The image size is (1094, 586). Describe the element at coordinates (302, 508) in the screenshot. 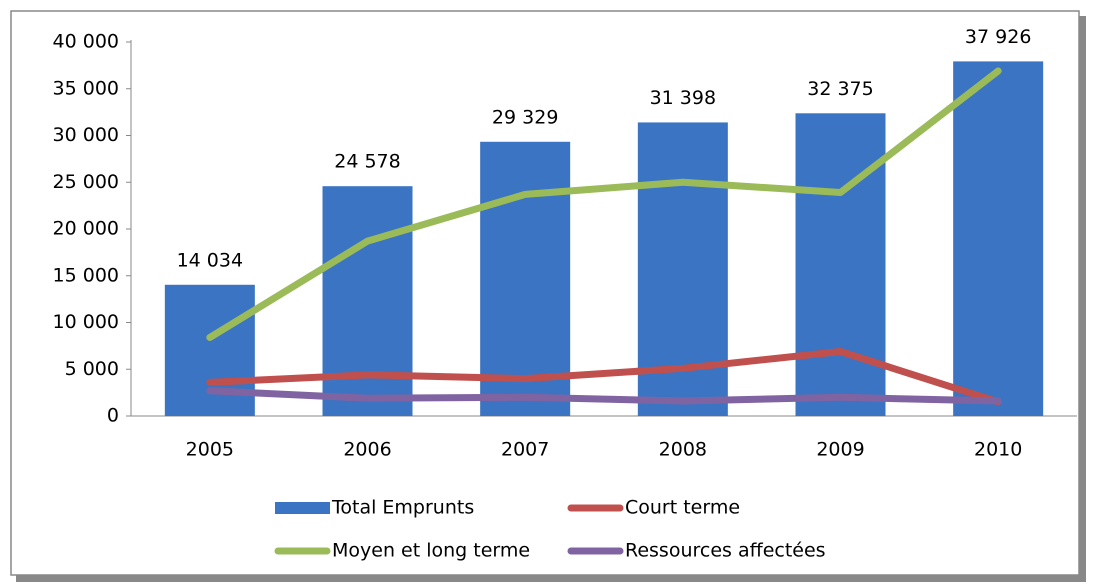

I see `legend-swatch` at that location.